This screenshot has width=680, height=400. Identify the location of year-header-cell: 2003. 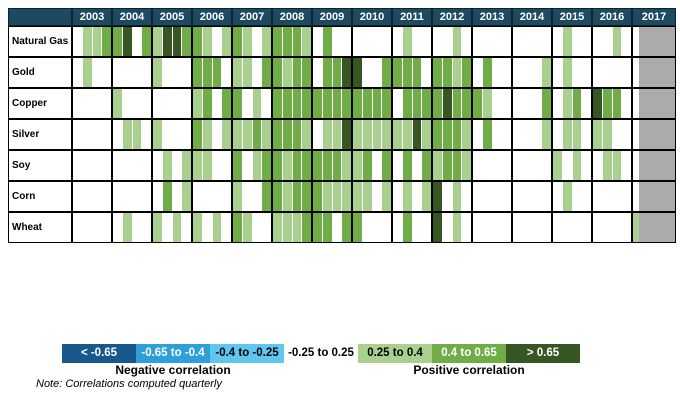
(92, 17).